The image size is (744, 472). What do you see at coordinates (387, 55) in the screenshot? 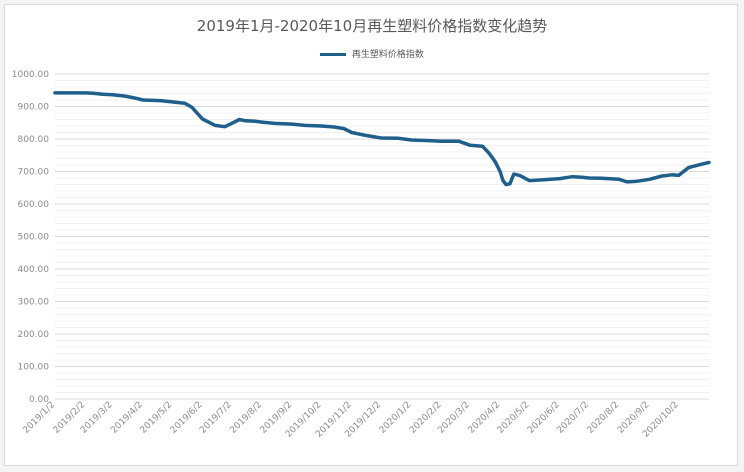
I see `legend-label: 再生塑料价格指数` at bounding box center [387, 55].